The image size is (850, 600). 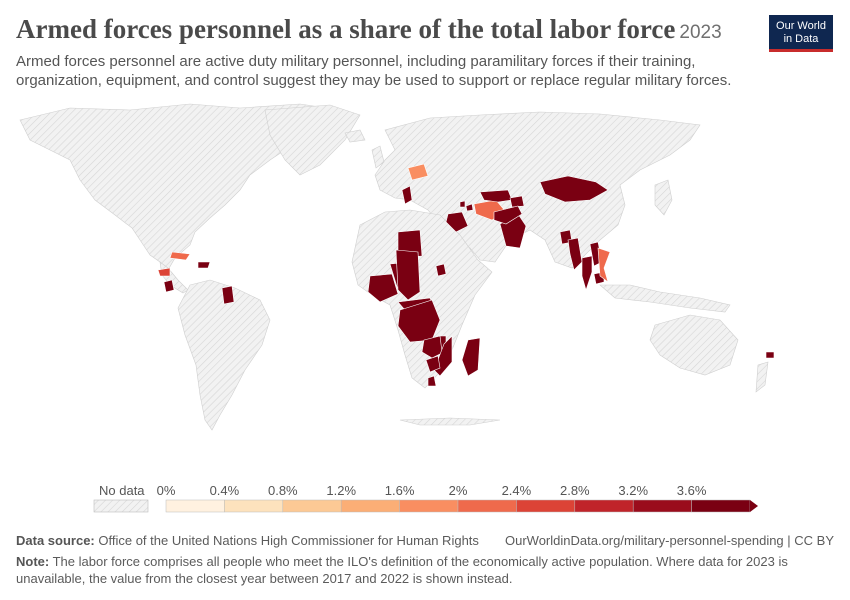 I want to click on central-america-landmass, so click(x=174, y=277).